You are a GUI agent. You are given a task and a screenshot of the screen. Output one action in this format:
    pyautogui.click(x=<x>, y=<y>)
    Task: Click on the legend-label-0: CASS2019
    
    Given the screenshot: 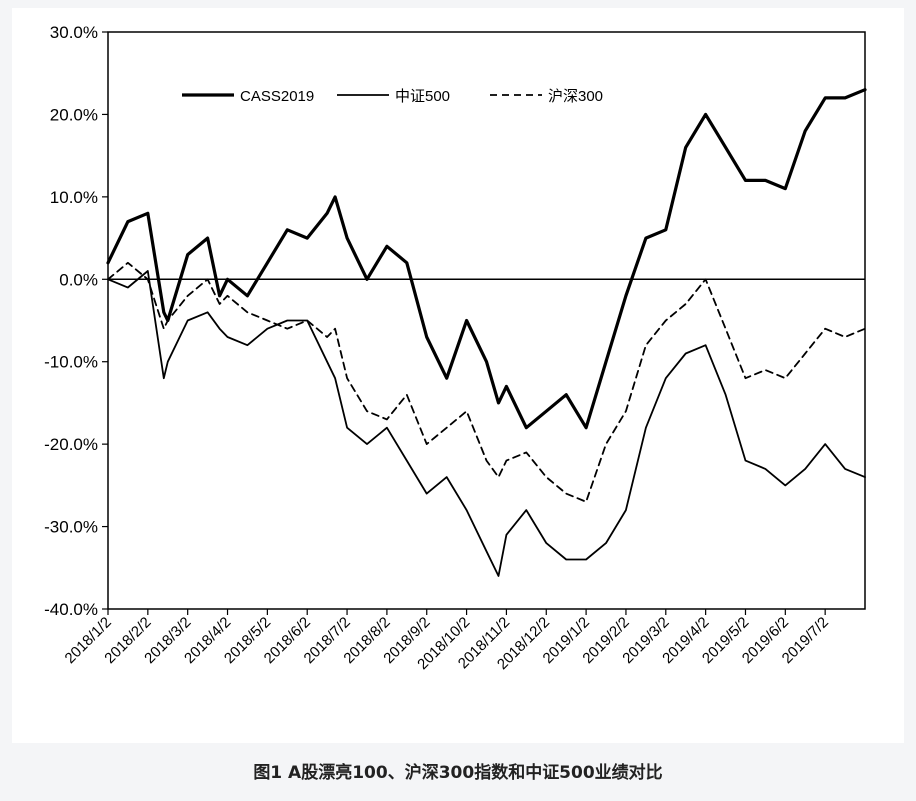 What is the action you would take?
    pyautogui.click(x=277, y=96)
    